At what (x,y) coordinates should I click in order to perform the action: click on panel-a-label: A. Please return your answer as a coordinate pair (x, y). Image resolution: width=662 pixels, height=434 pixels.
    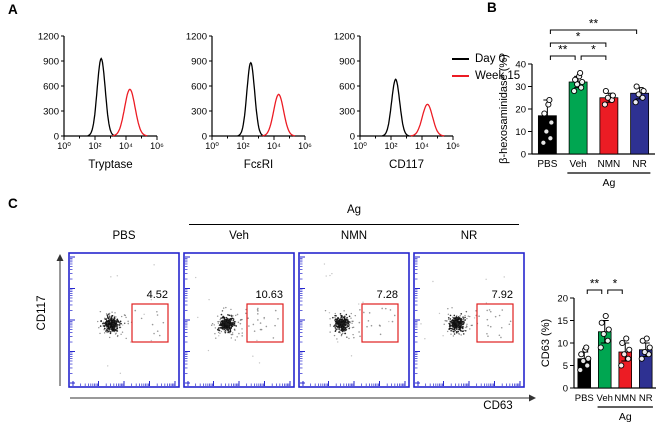
    Looking at the image, I should click on (13, 9).